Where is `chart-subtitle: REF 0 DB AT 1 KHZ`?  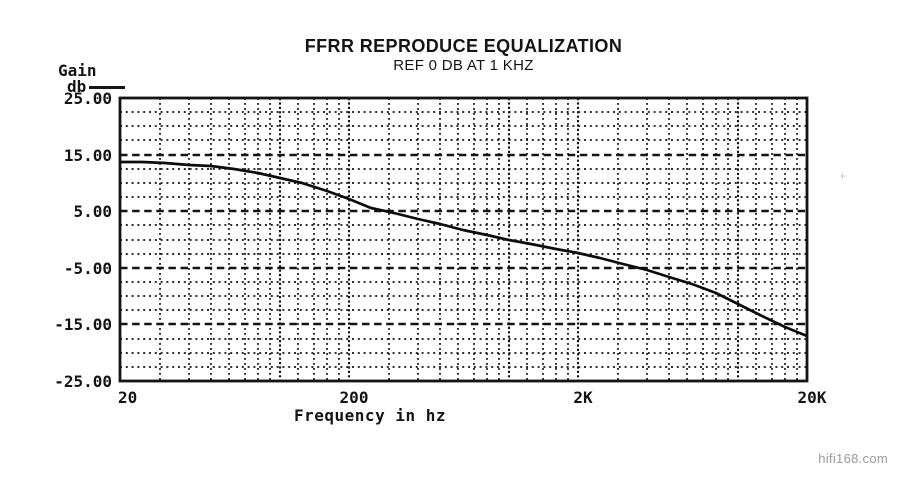 chart-subtitle: REF 0 DB AT 1 KHZ is located at coordinates (463, 65).